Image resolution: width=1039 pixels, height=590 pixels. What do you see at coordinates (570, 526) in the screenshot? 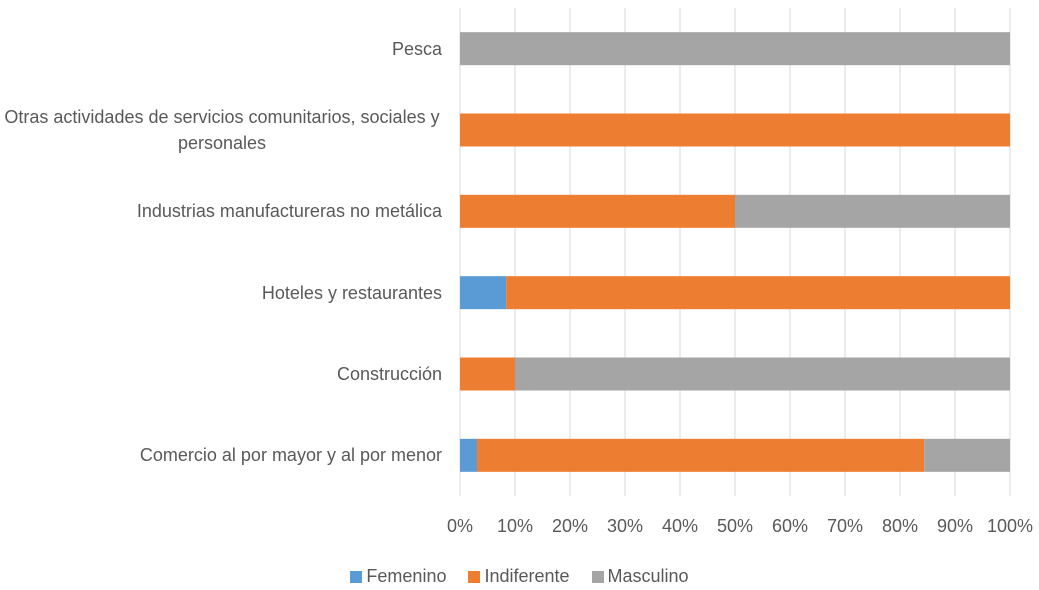
I see `x-tick-label: 20%` at bounding box center [570, 526].